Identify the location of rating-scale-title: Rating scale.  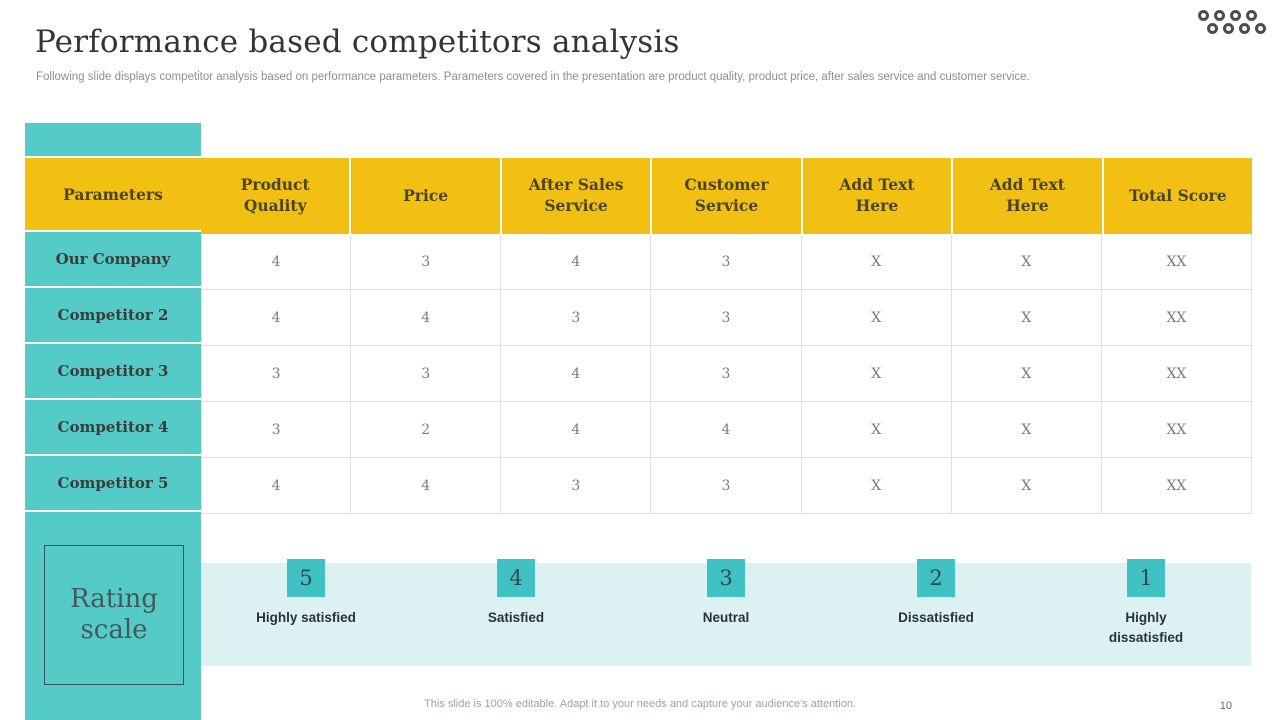
(114, 614).